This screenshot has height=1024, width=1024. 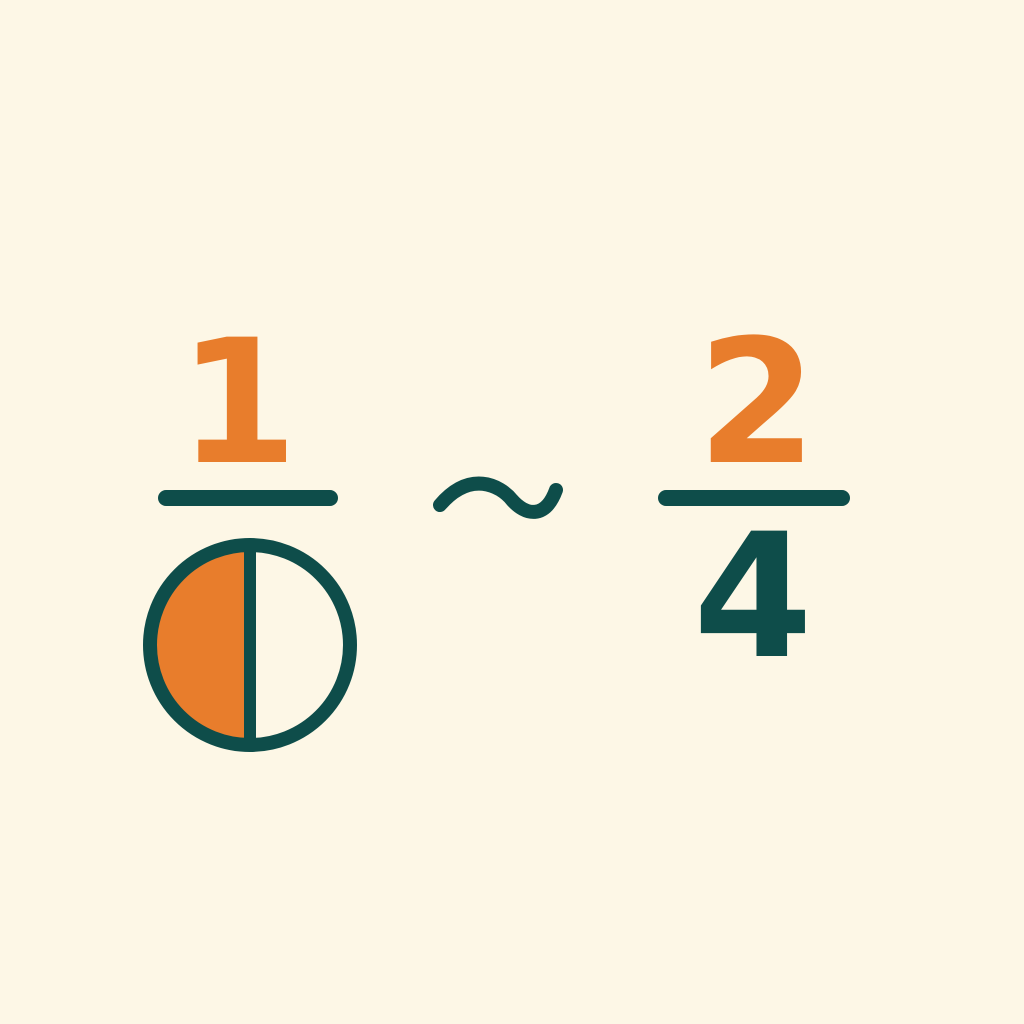 What do you see at coordinates (498, 497) in the screenshot?
I see `tilde-symbol` at bounding box center [498, 497].